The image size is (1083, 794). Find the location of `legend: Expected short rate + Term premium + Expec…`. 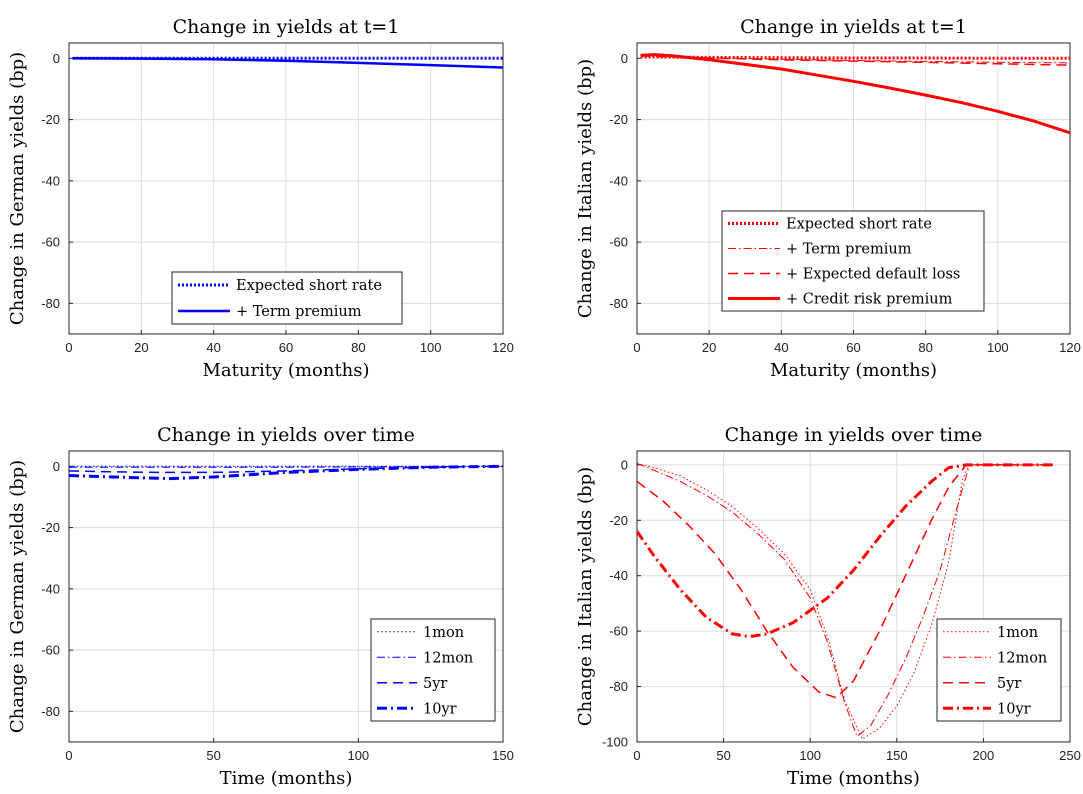

legend: Expected short rate + Term premium + Expec… is located at coordinates (853, 261).